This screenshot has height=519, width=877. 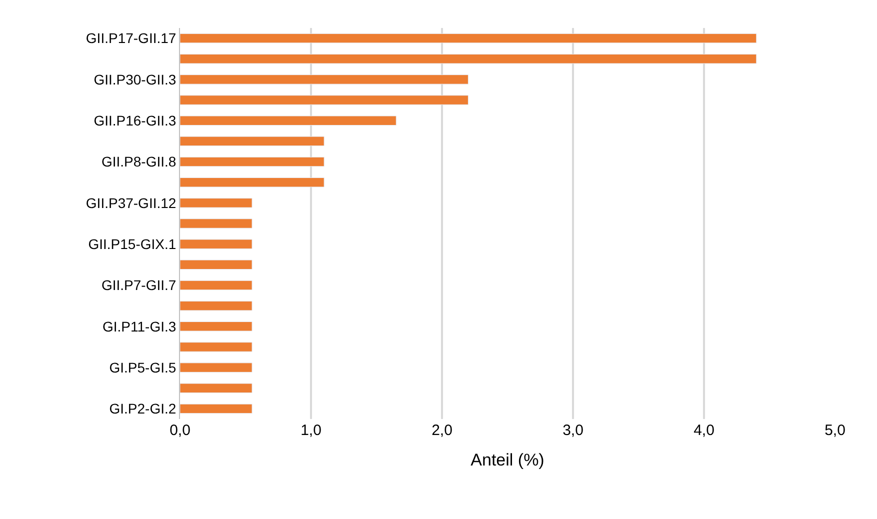 What do you see at coordinates (138, 285) in the screenshot?
I see `y-tick-label: GII.P7-GII.7` at bounding box center [138, 285].